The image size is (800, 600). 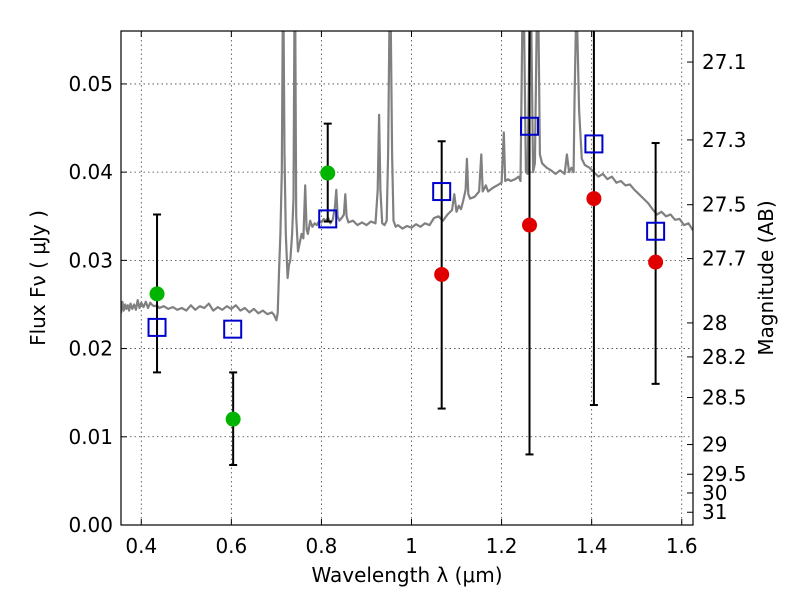 I want to click on y-tick-label: 0.03, so click(x=90, y=260).